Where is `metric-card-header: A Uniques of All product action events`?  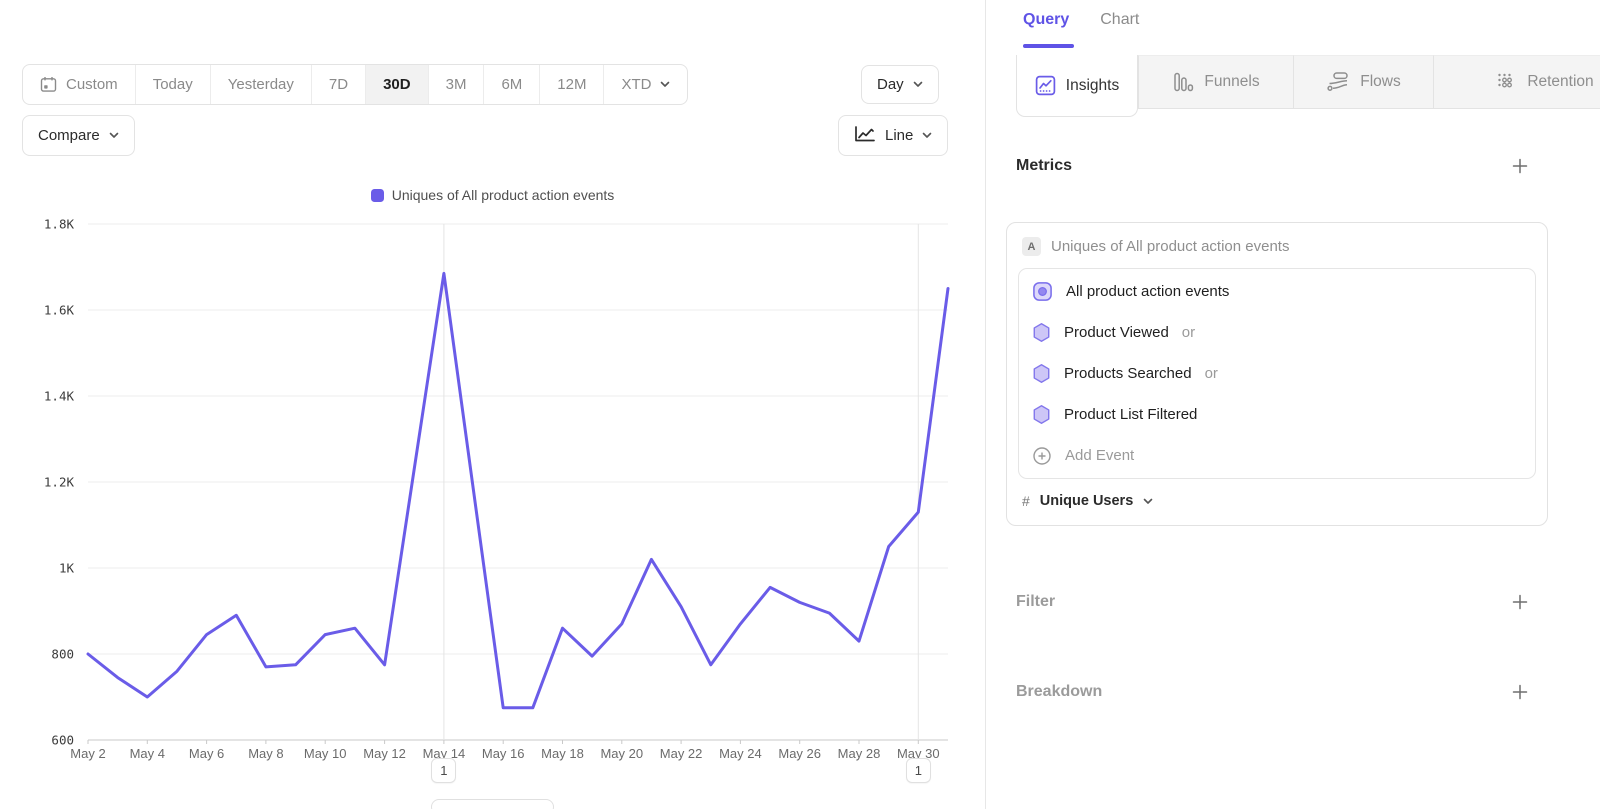 metric-card-header: A Uniques of All product action events is located at coordinates (1277, 244).